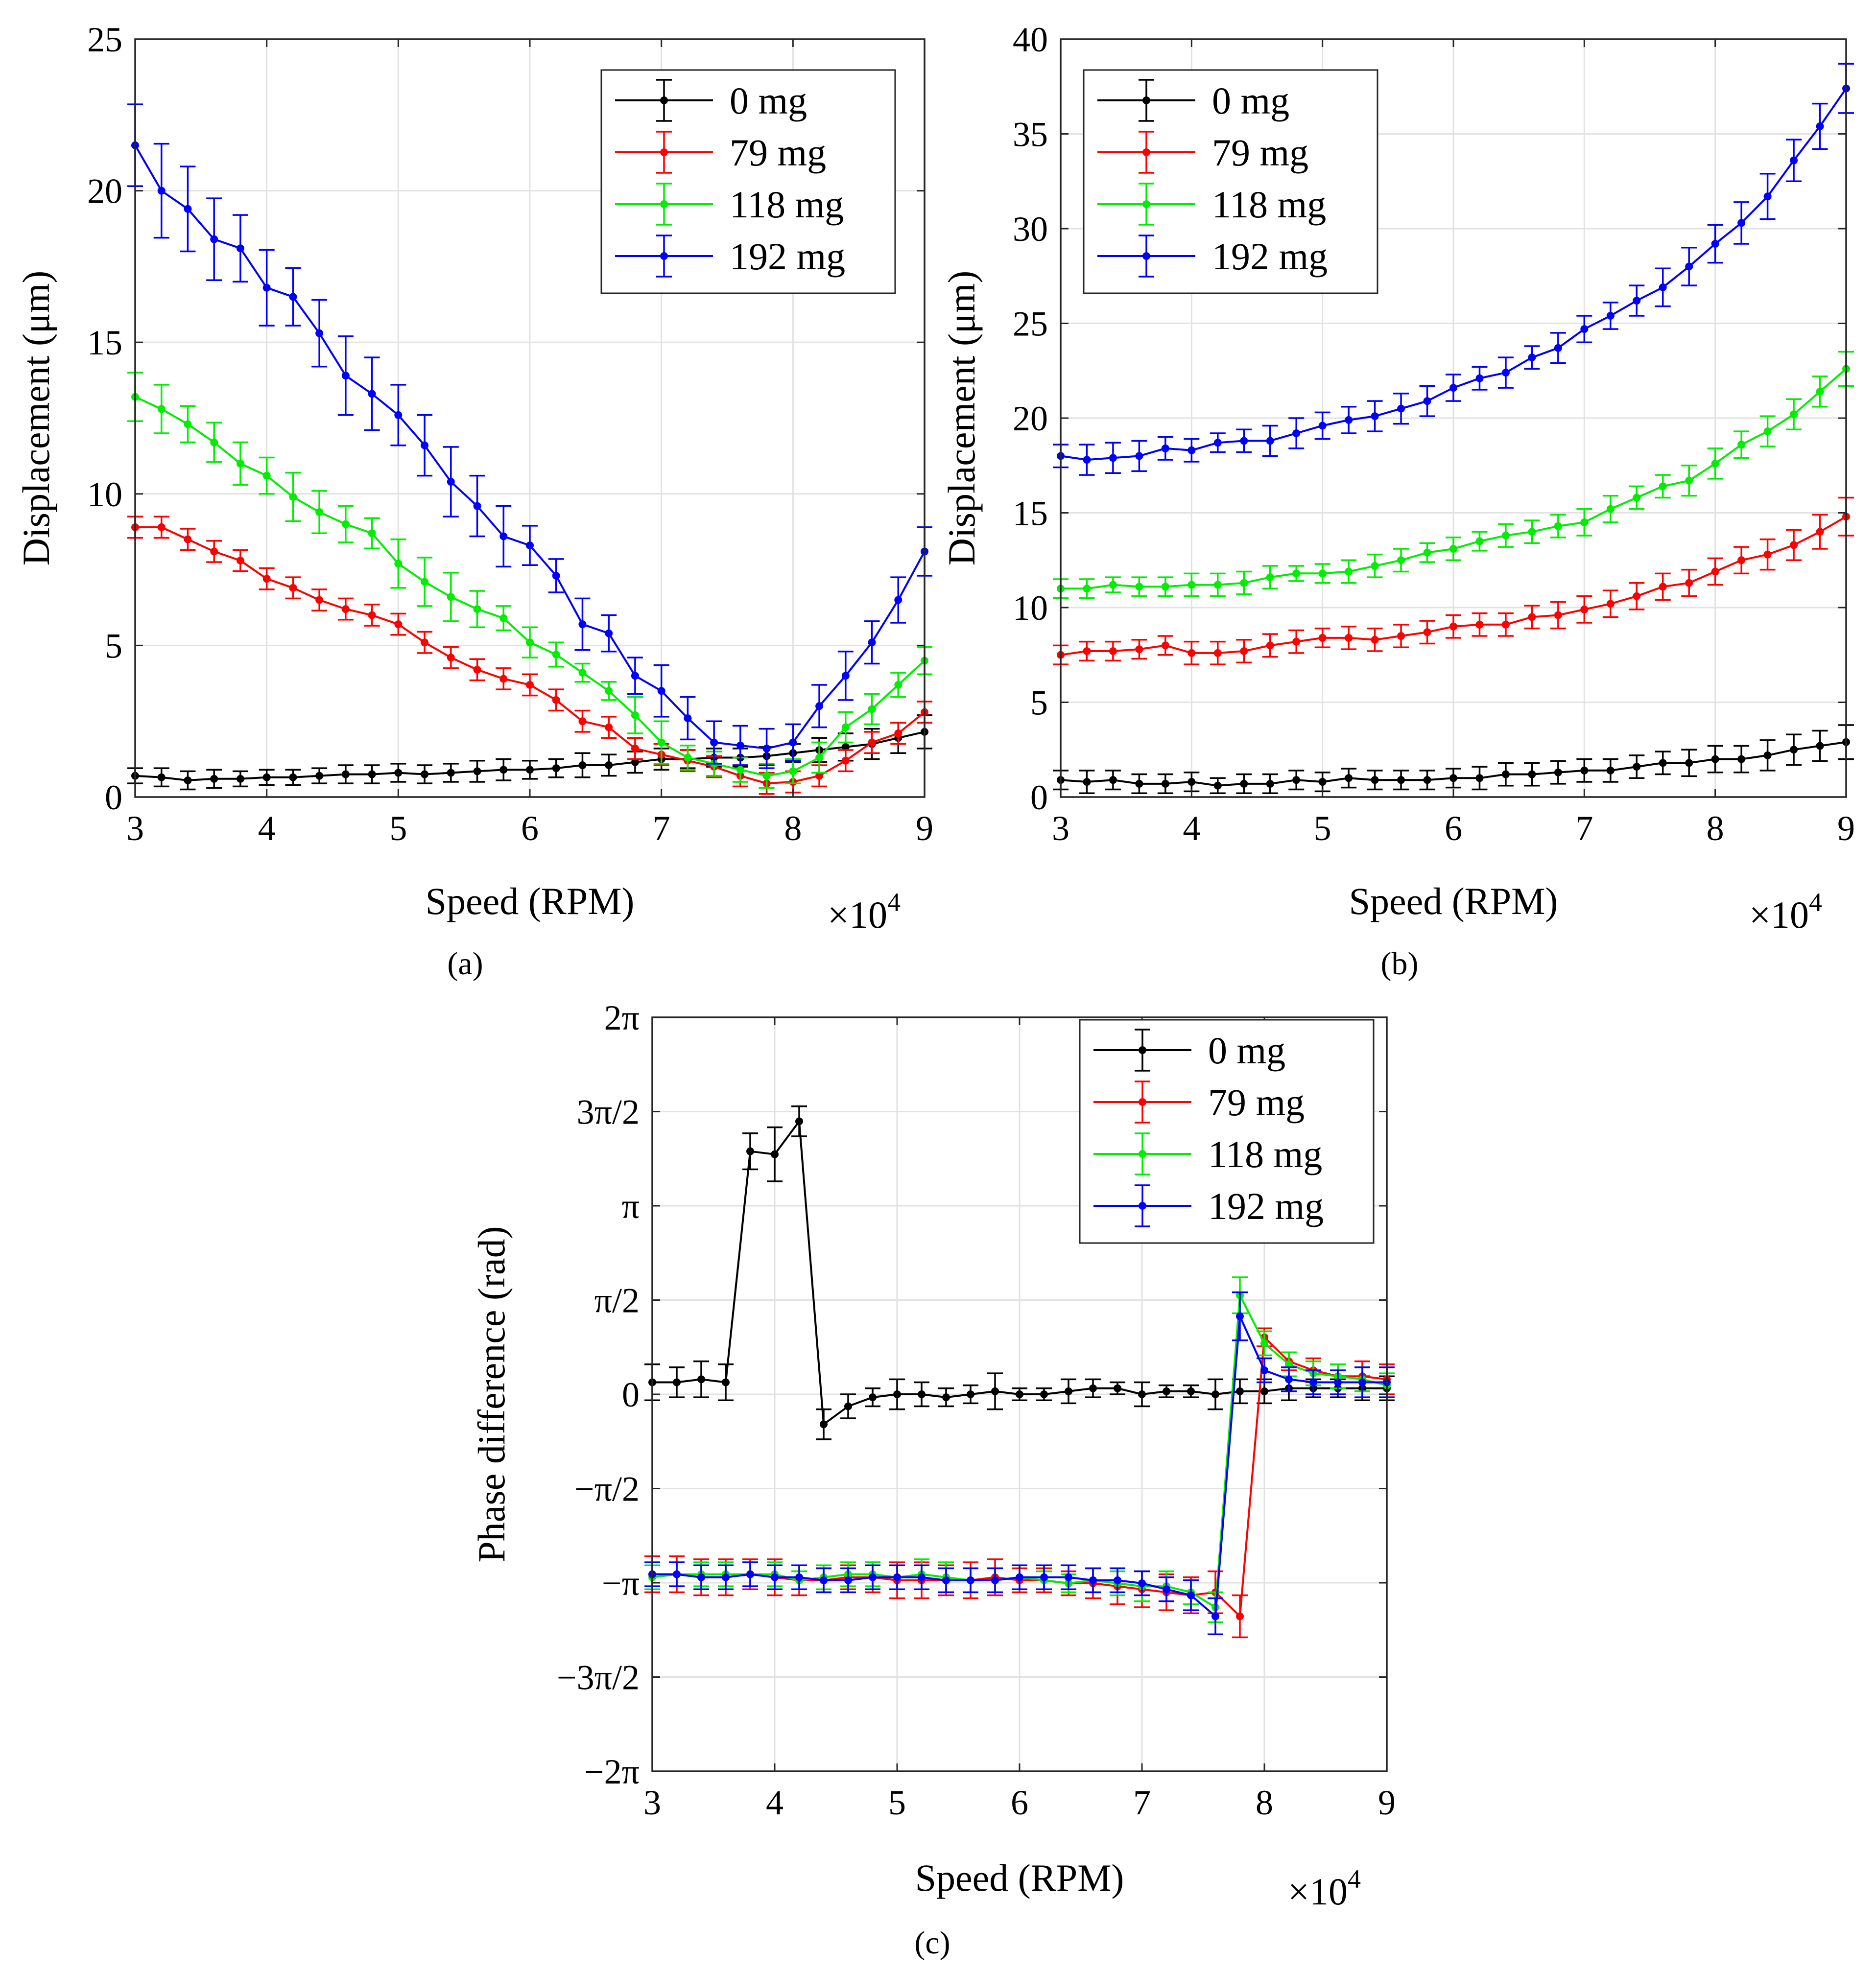 Image resolution: width=1876 pixels, height=1972 pixels. I want to click on panel-a-x-multiplier-base: ×10, so click(857, 914).